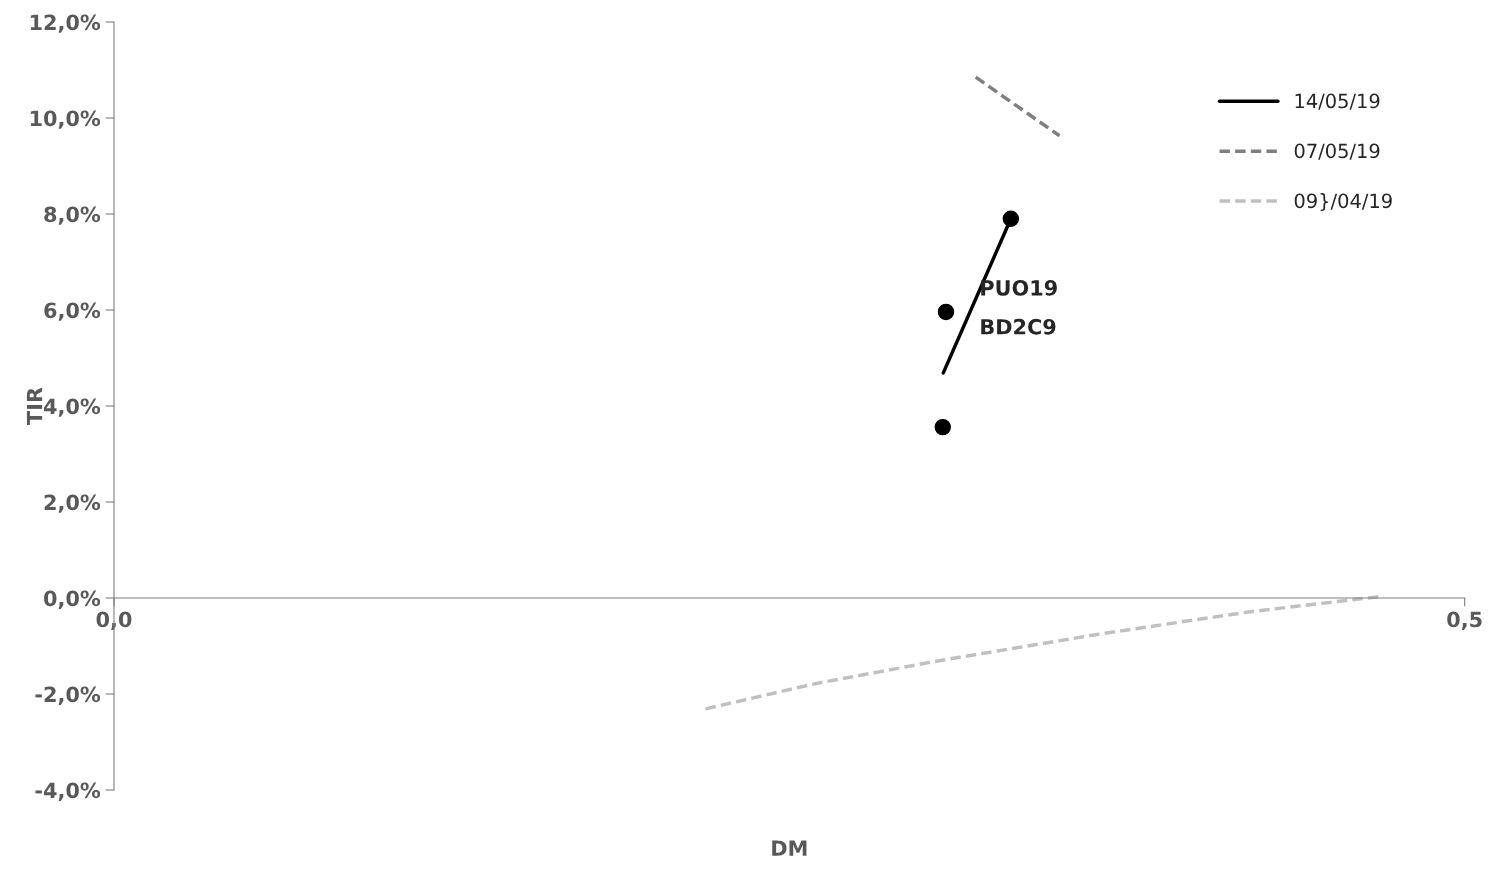 This screenshot has height=869, width=1490. I want to click on y-tick-label: -4,0%, so click(68, 791).